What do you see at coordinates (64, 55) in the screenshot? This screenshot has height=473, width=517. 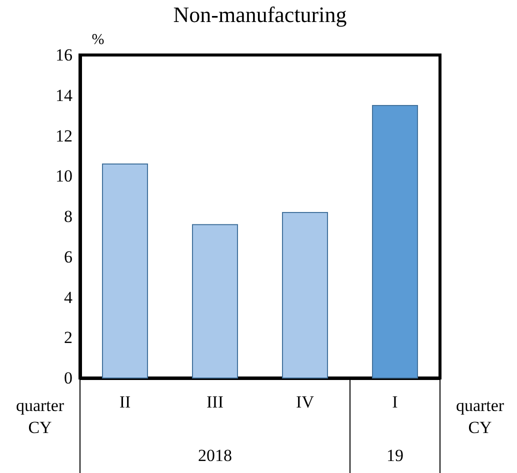 I see `y-tick-label: 16` at bounding box center [64, 55].